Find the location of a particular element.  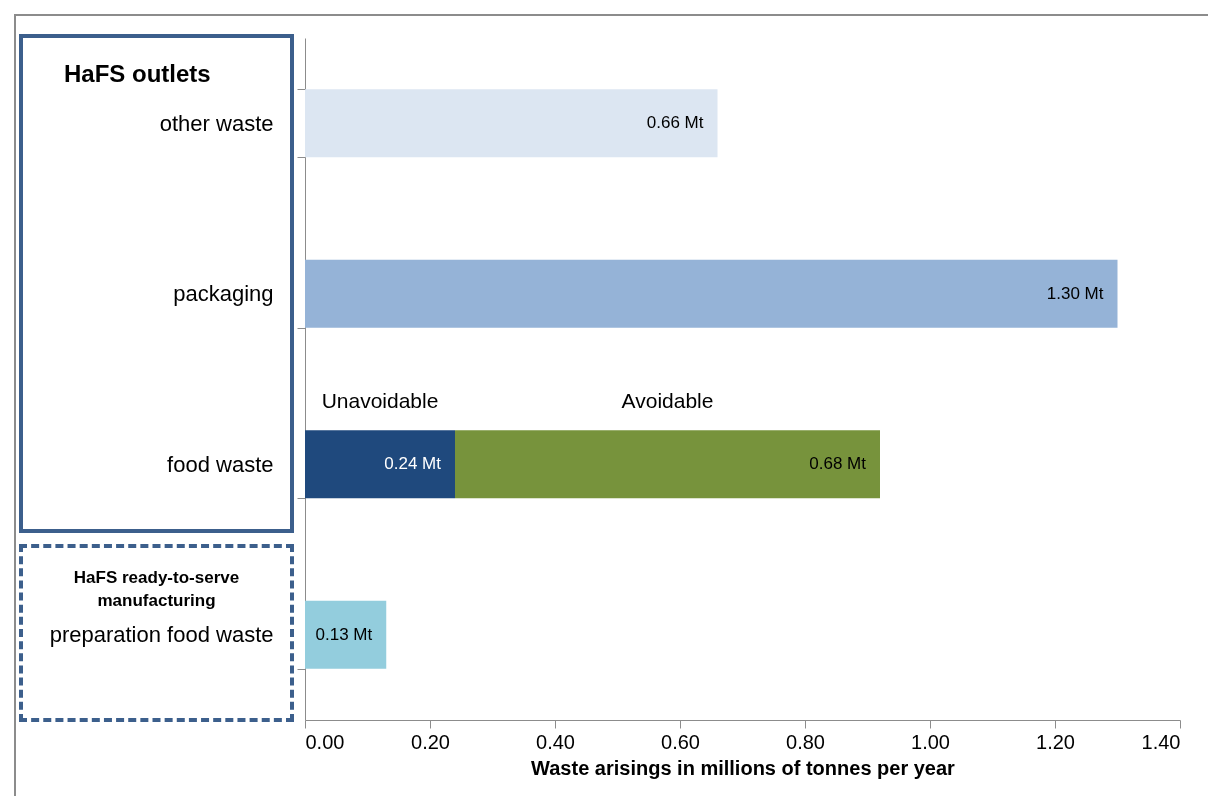

series-label: Avoidable is located at coordinates (667, 401).